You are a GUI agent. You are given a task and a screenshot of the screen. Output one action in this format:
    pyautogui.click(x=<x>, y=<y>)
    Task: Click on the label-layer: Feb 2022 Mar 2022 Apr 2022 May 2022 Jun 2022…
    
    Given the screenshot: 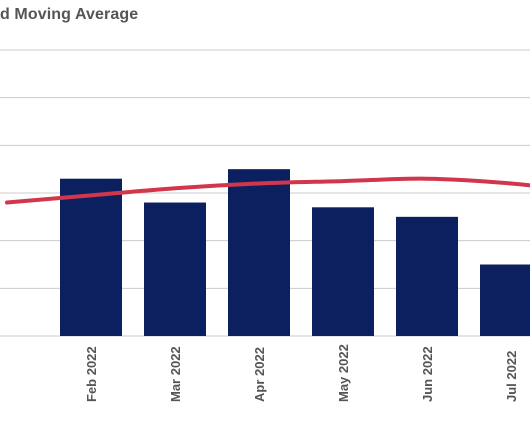 What is the action you would take?
    pyautogui.click(x=301, y=373)
    